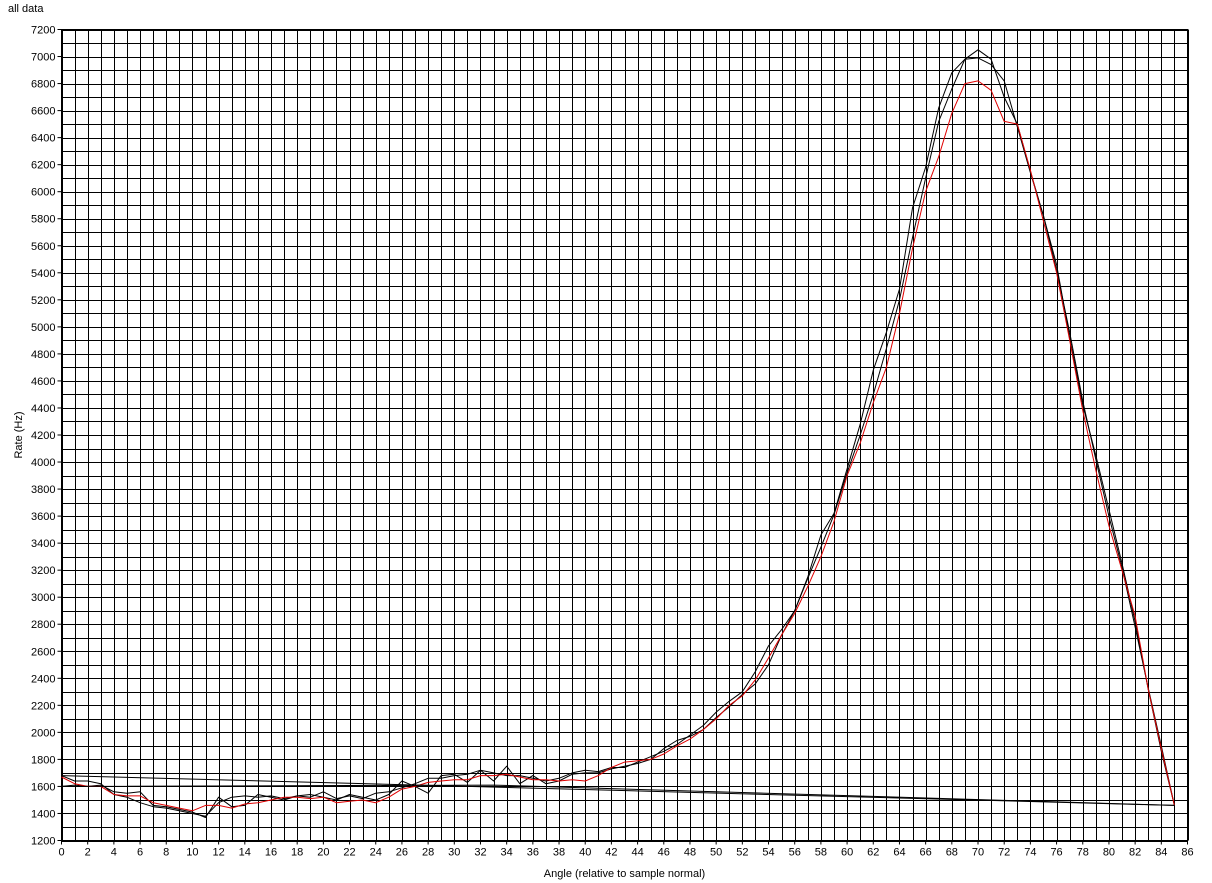 Image resolution: width=1212 pixels, height=883 pixels. Describe the element at coordinates (43, 733) in the screenshot. I see `y-tick-label: 2000` at that location.